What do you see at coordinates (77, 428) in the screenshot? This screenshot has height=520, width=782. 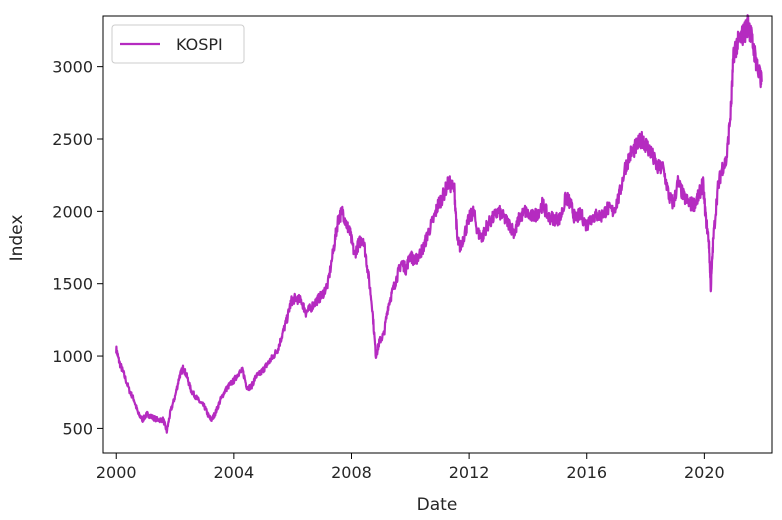 I see `y-tick-label: 500` at bounding box center [77, 428].